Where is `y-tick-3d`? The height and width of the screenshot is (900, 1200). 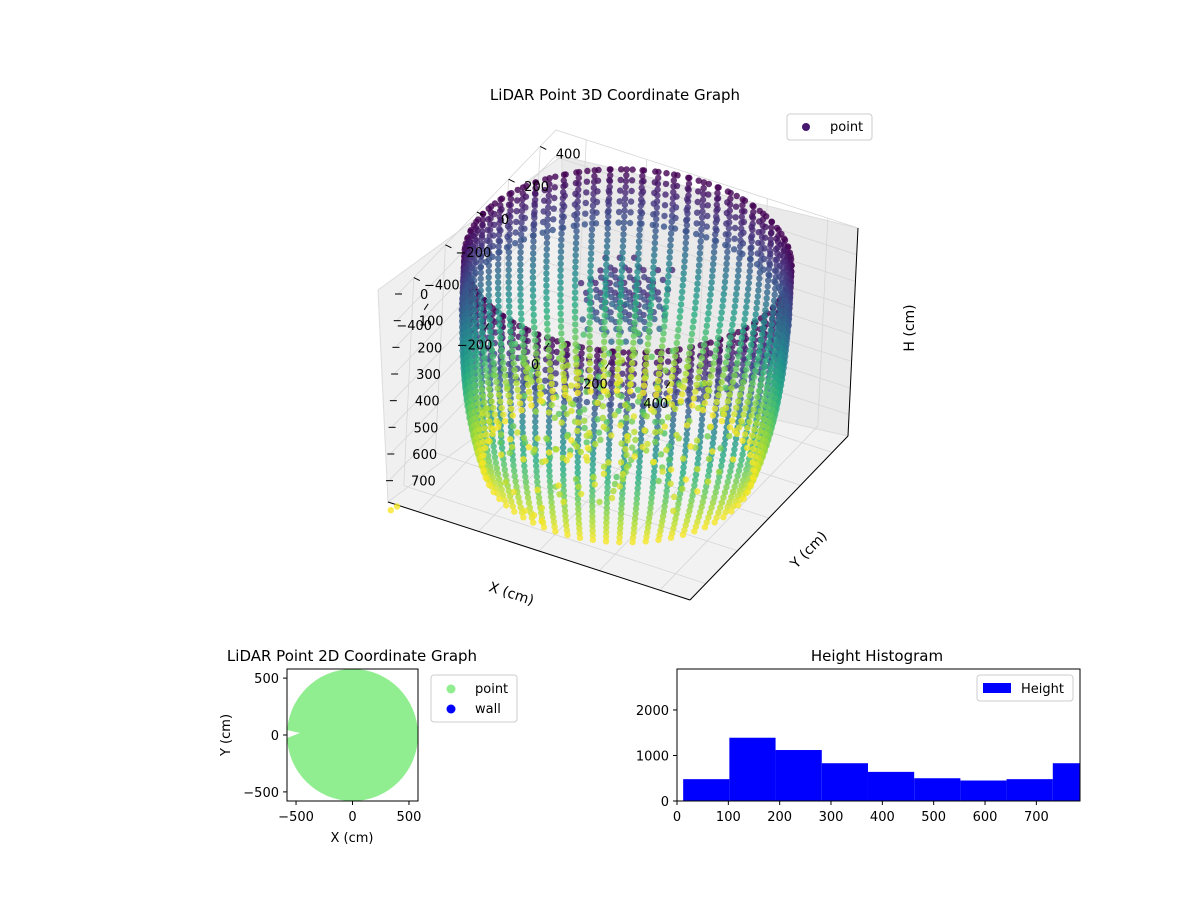 y-tick-3d is located at coordinates (417, 279).